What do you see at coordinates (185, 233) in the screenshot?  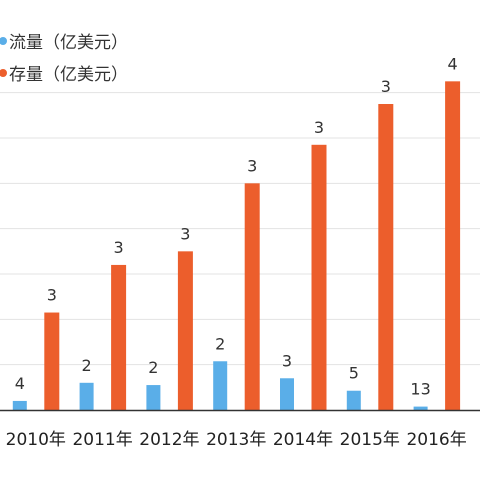 I see `value-label-stock-2012年: 3` at bounding box center [185, 233].